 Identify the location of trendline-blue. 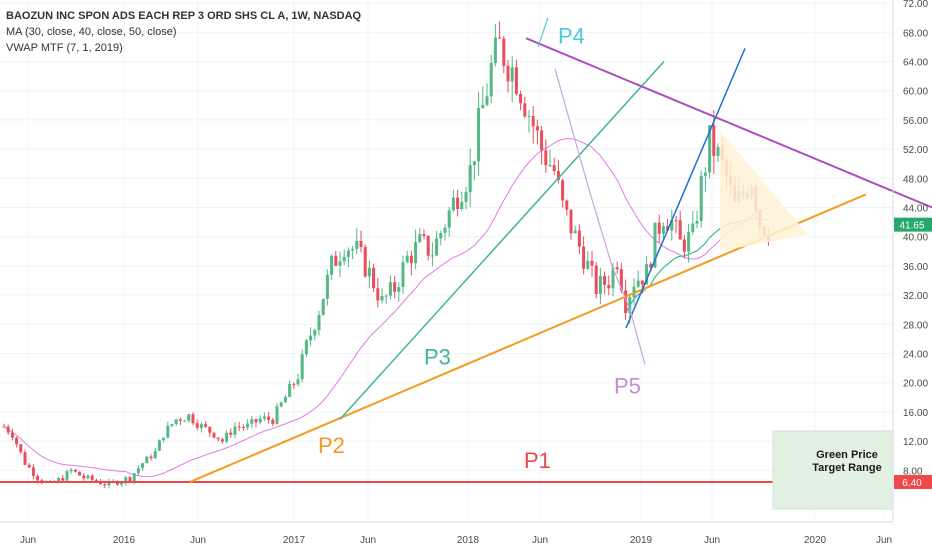
(685, 188).